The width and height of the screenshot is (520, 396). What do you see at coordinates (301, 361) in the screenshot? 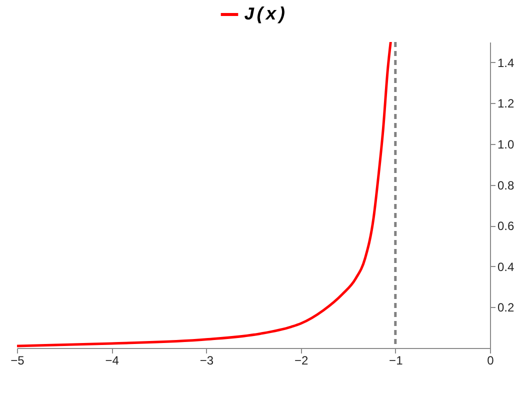
I see `x-tick-label: −2` at bounding box center [301, 361].